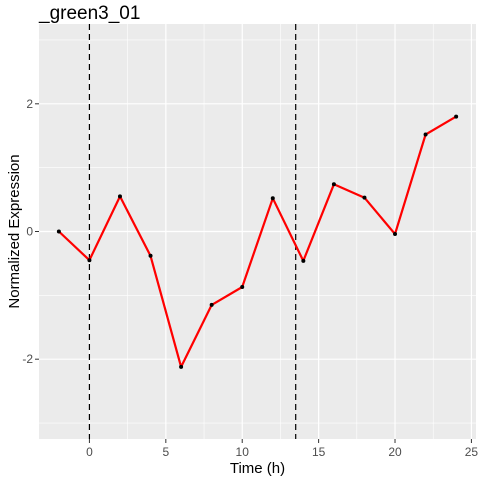 The width and height of the screenshot is (480, 480). I want to click on x-tick-label: 15, so click(319, 452).